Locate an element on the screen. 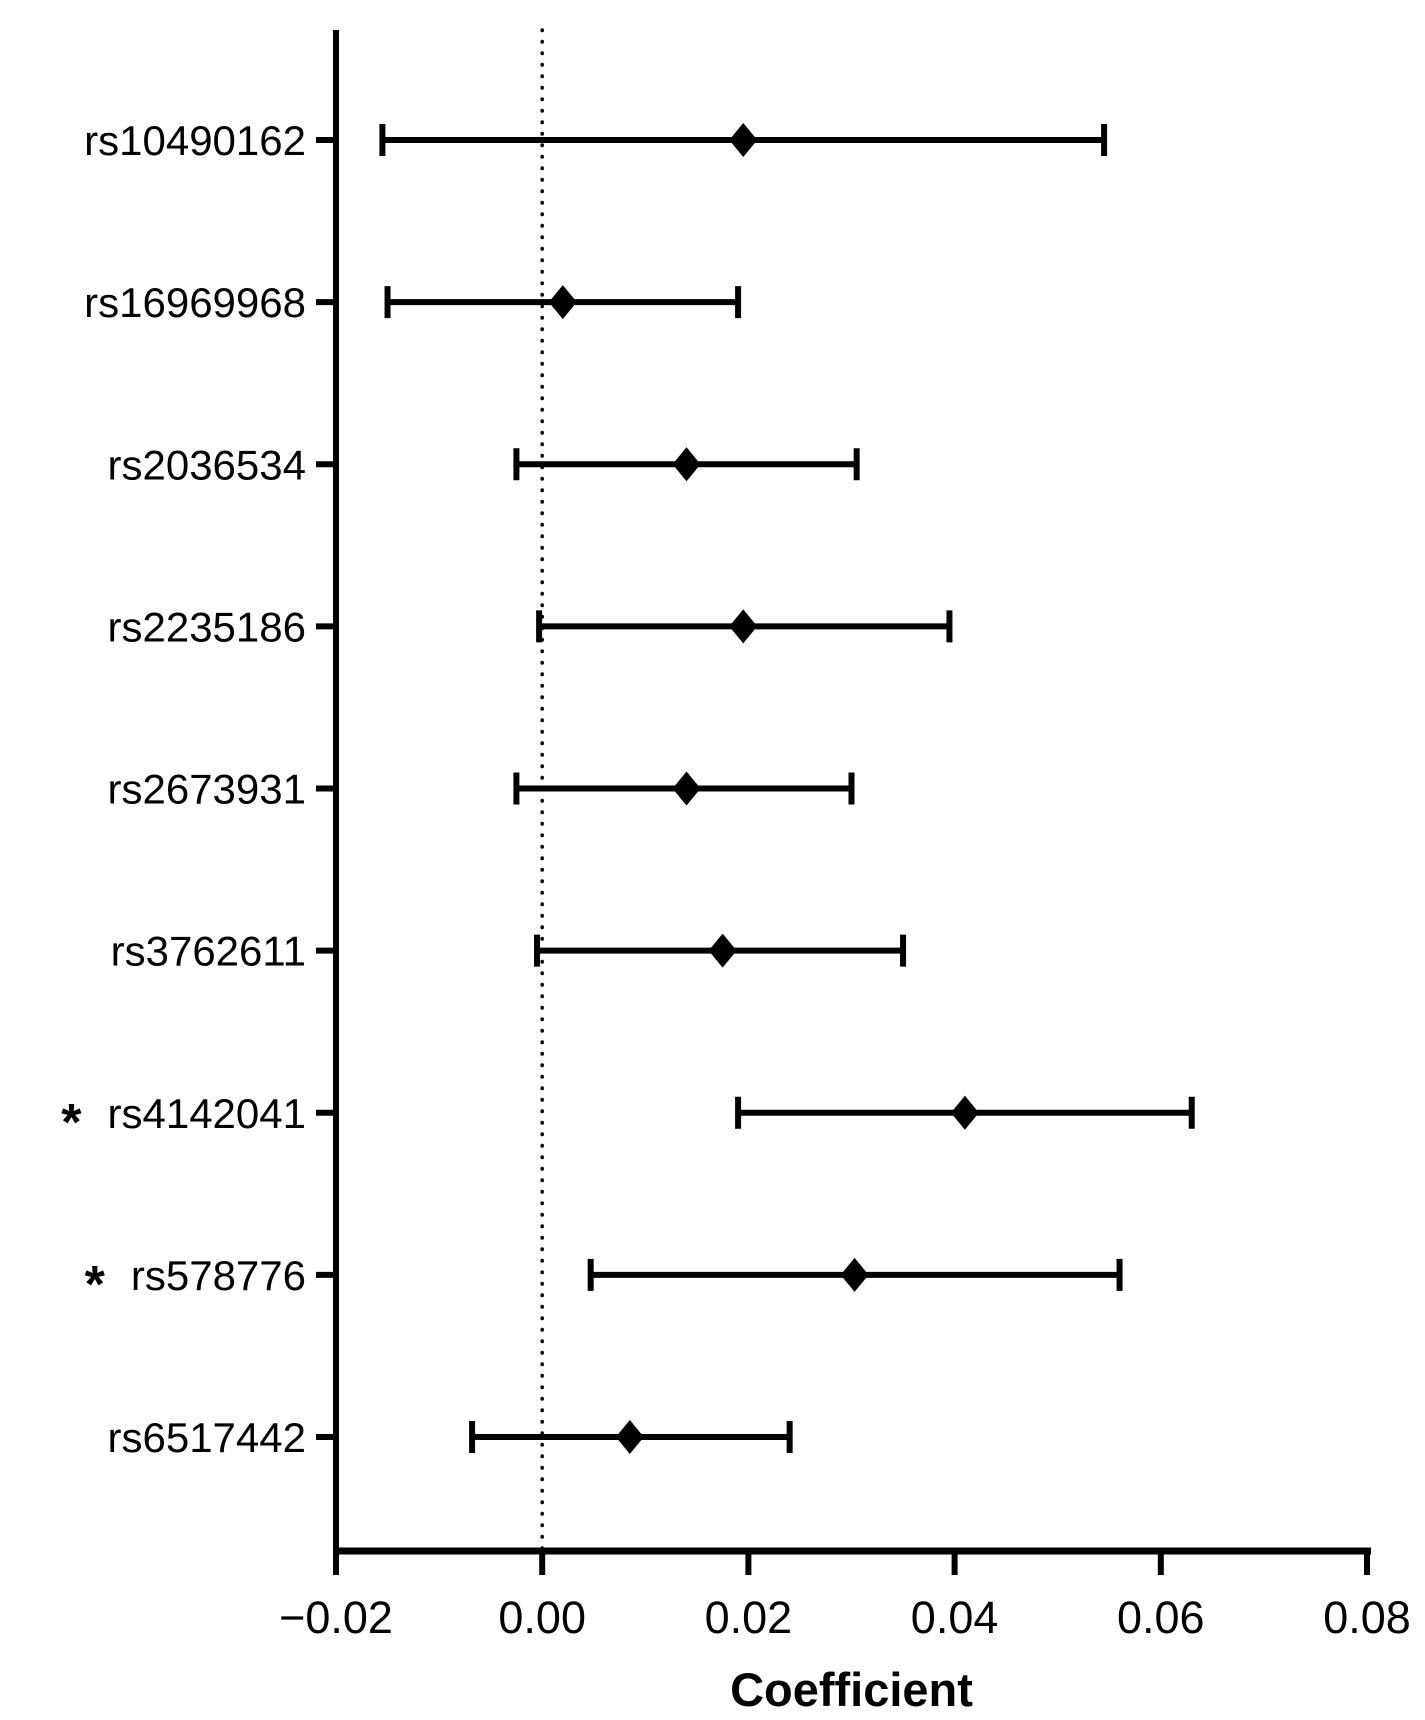 This screenshot has height=1720, width=1425. x-tick-label: 0.06 is located at coordinates (1161, 1617).